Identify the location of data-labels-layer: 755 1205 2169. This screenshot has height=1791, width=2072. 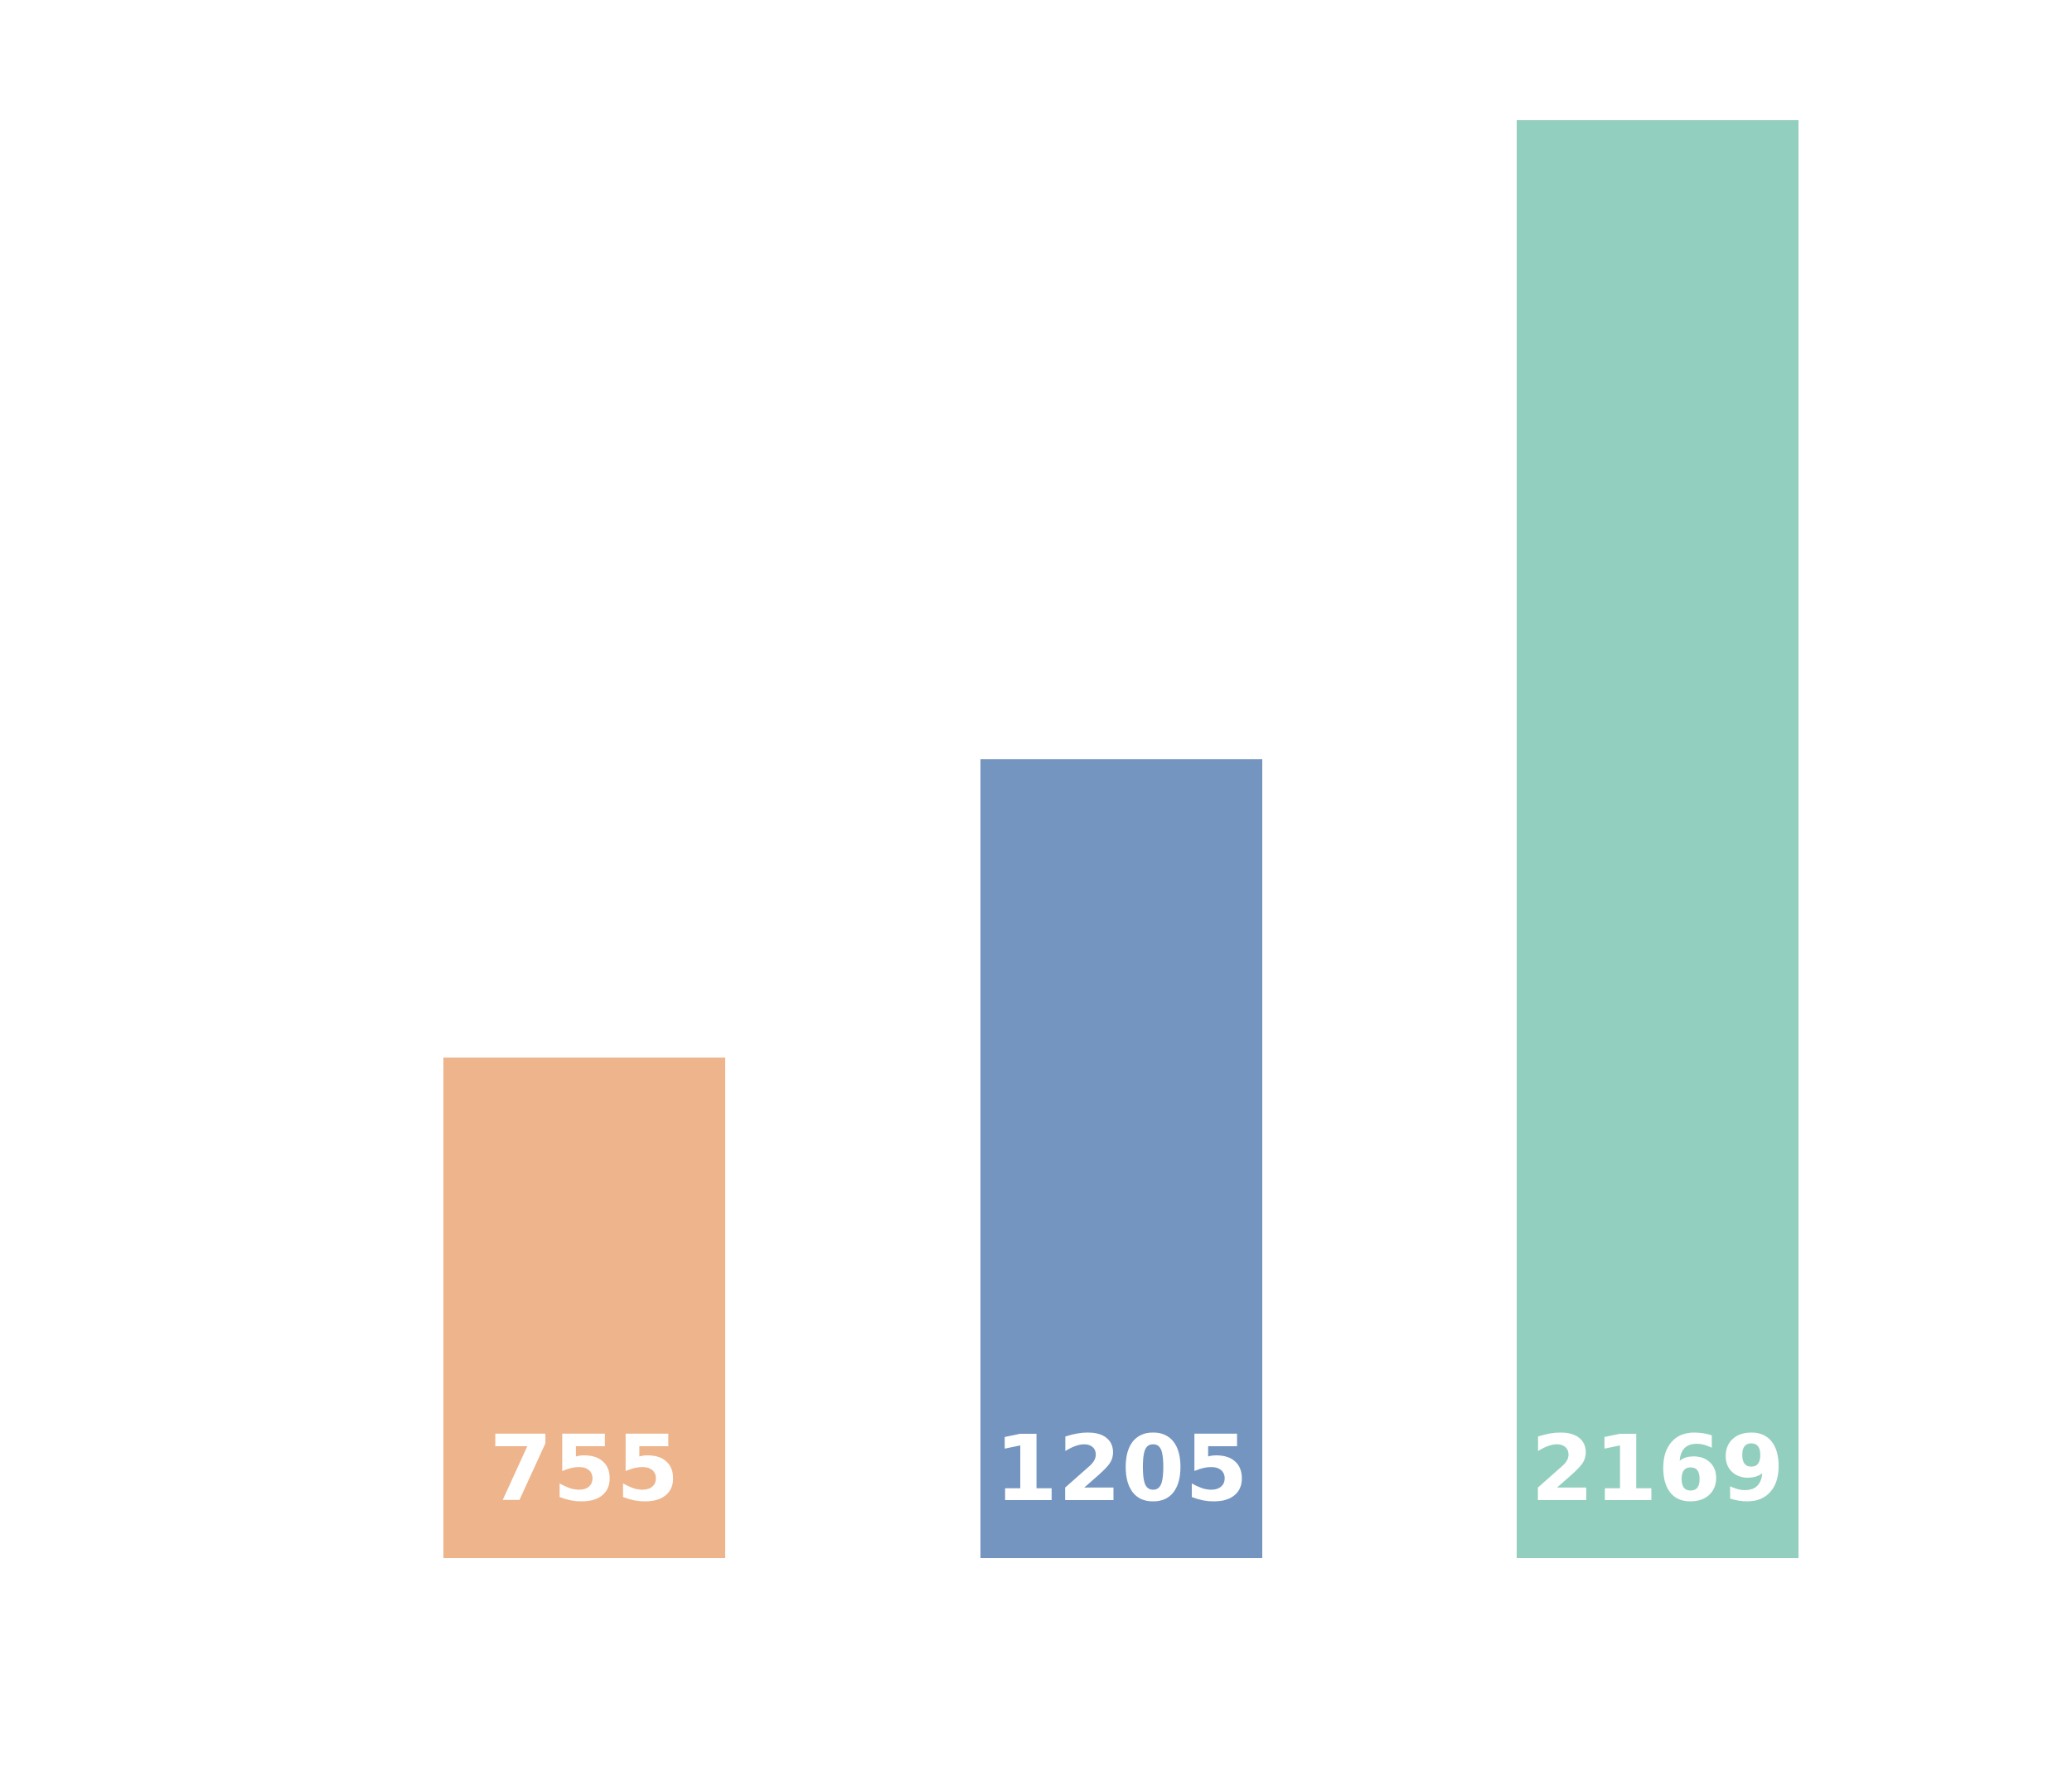
(1136, 1469).